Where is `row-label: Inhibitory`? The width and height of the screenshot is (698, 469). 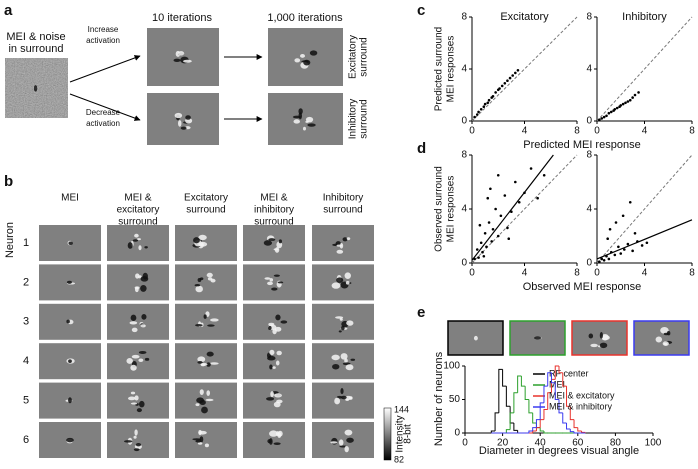
row-label: Inhibitory is located at coordinates (353, 119).